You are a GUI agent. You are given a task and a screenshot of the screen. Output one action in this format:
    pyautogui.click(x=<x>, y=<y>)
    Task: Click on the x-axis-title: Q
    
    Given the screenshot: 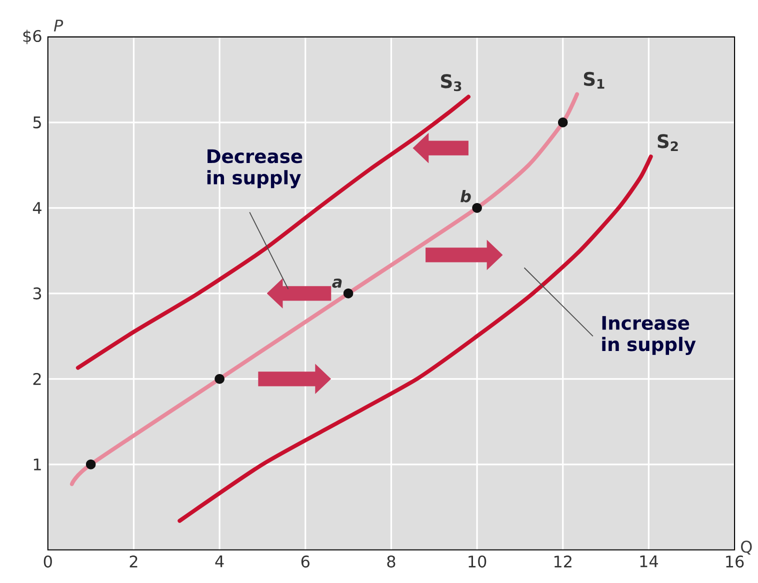 What is the action you would take?
    pyautogui.click(x=746, y=547)
    